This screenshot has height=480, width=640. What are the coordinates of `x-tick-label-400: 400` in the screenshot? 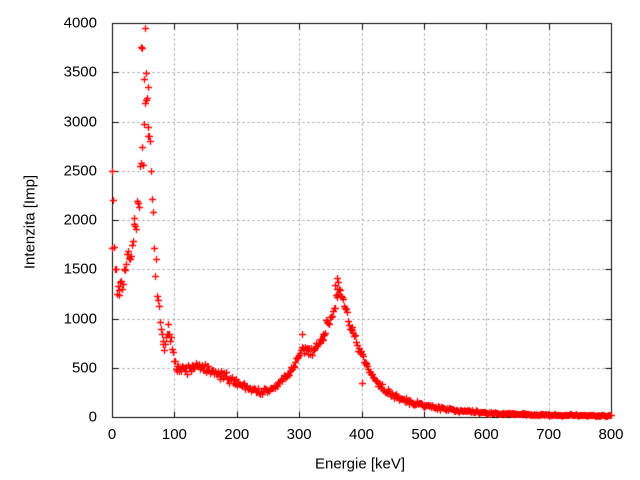 It's located at (361, 434).